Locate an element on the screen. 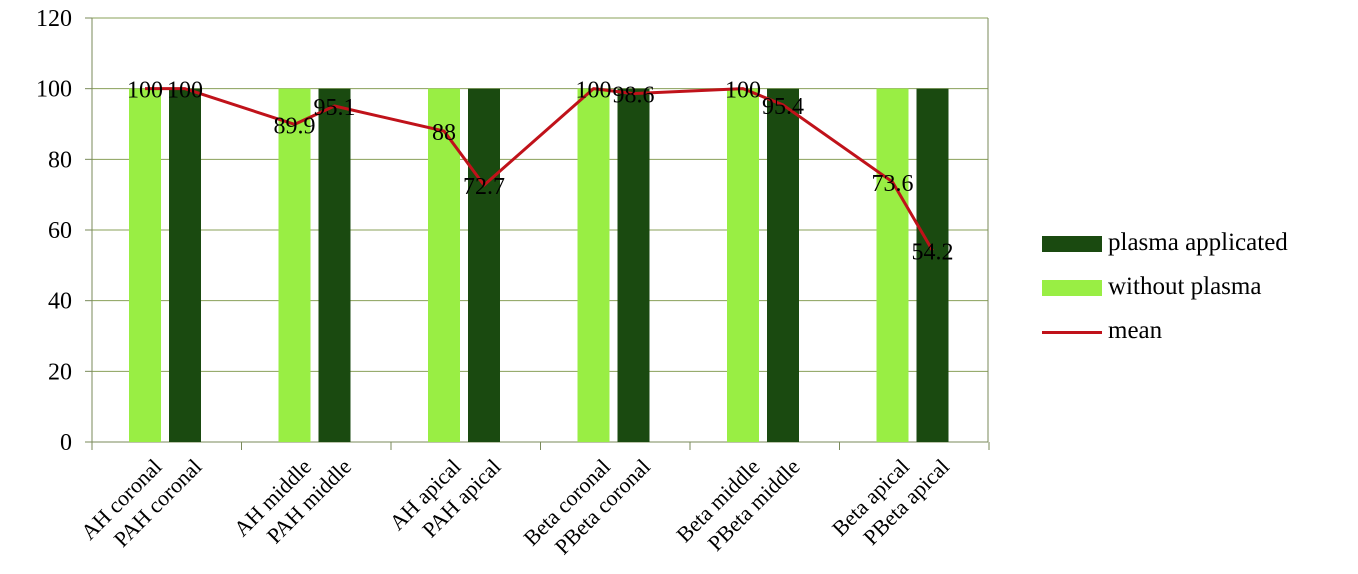 The width and height of the screenshot is (1358, 574). data-label: 95.1 is located at coordinates (335, 108).